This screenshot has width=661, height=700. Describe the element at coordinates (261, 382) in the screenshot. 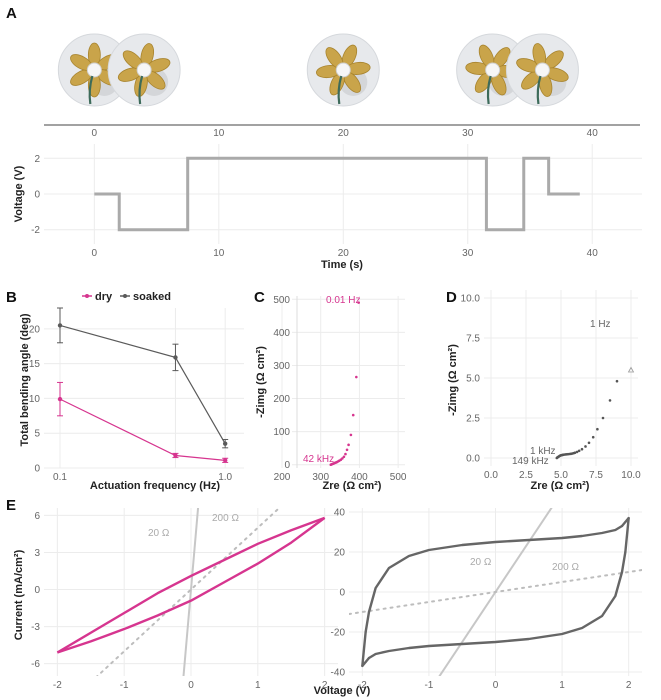

I see `nyquist-dry-ylabel: -Zimg (Ω cm²)` at that location.